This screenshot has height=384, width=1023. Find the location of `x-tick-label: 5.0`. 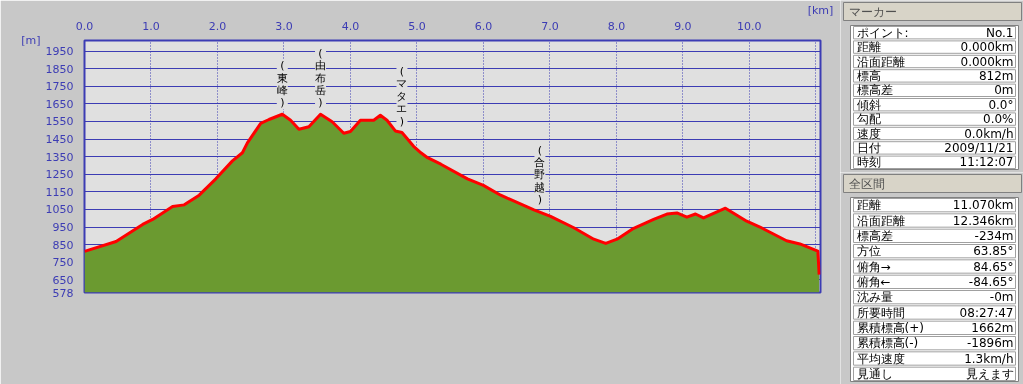

x-tick-label: 5.0 is located at coordinates (417, 26).